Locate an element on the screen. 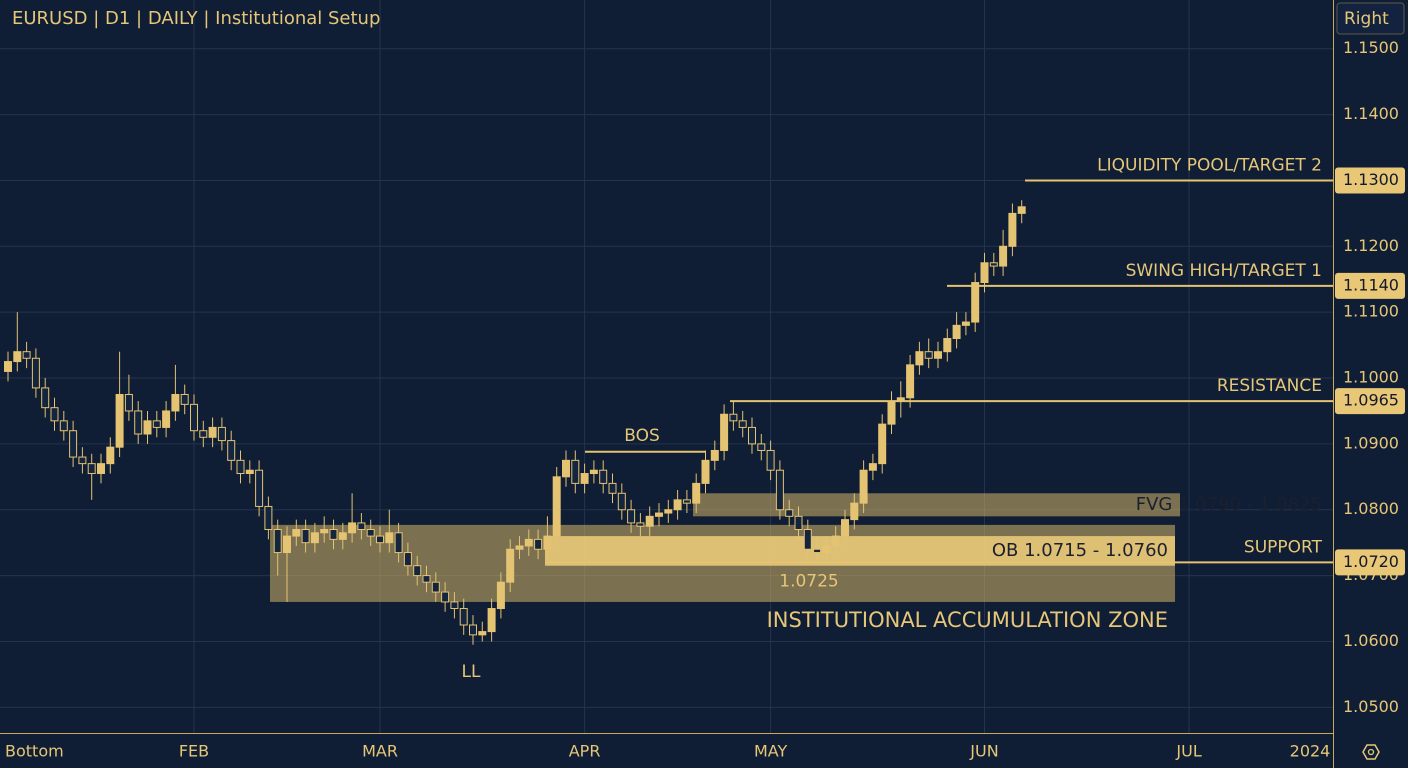  y-tick-label: 1.0800 is located at coordinates (1371, 508).